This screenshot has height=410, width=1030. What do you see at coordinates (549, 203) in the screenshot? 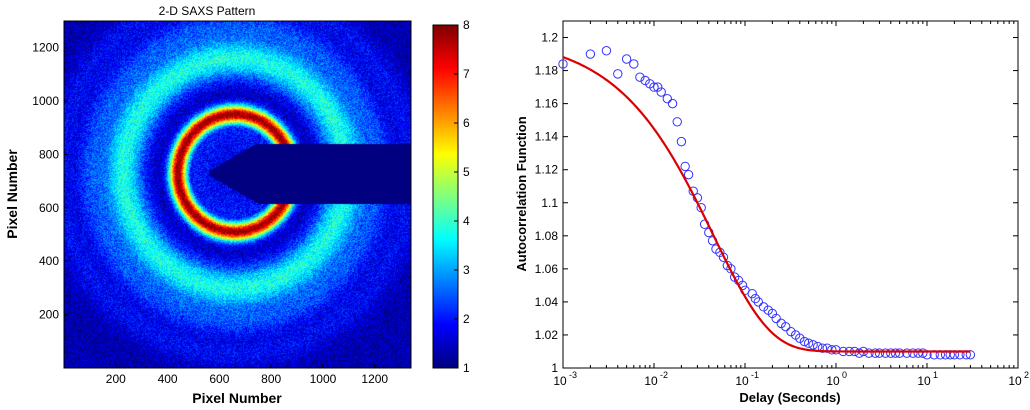
I see `acf-y-tick-label: 1.1` at bounding box center [549, 203].